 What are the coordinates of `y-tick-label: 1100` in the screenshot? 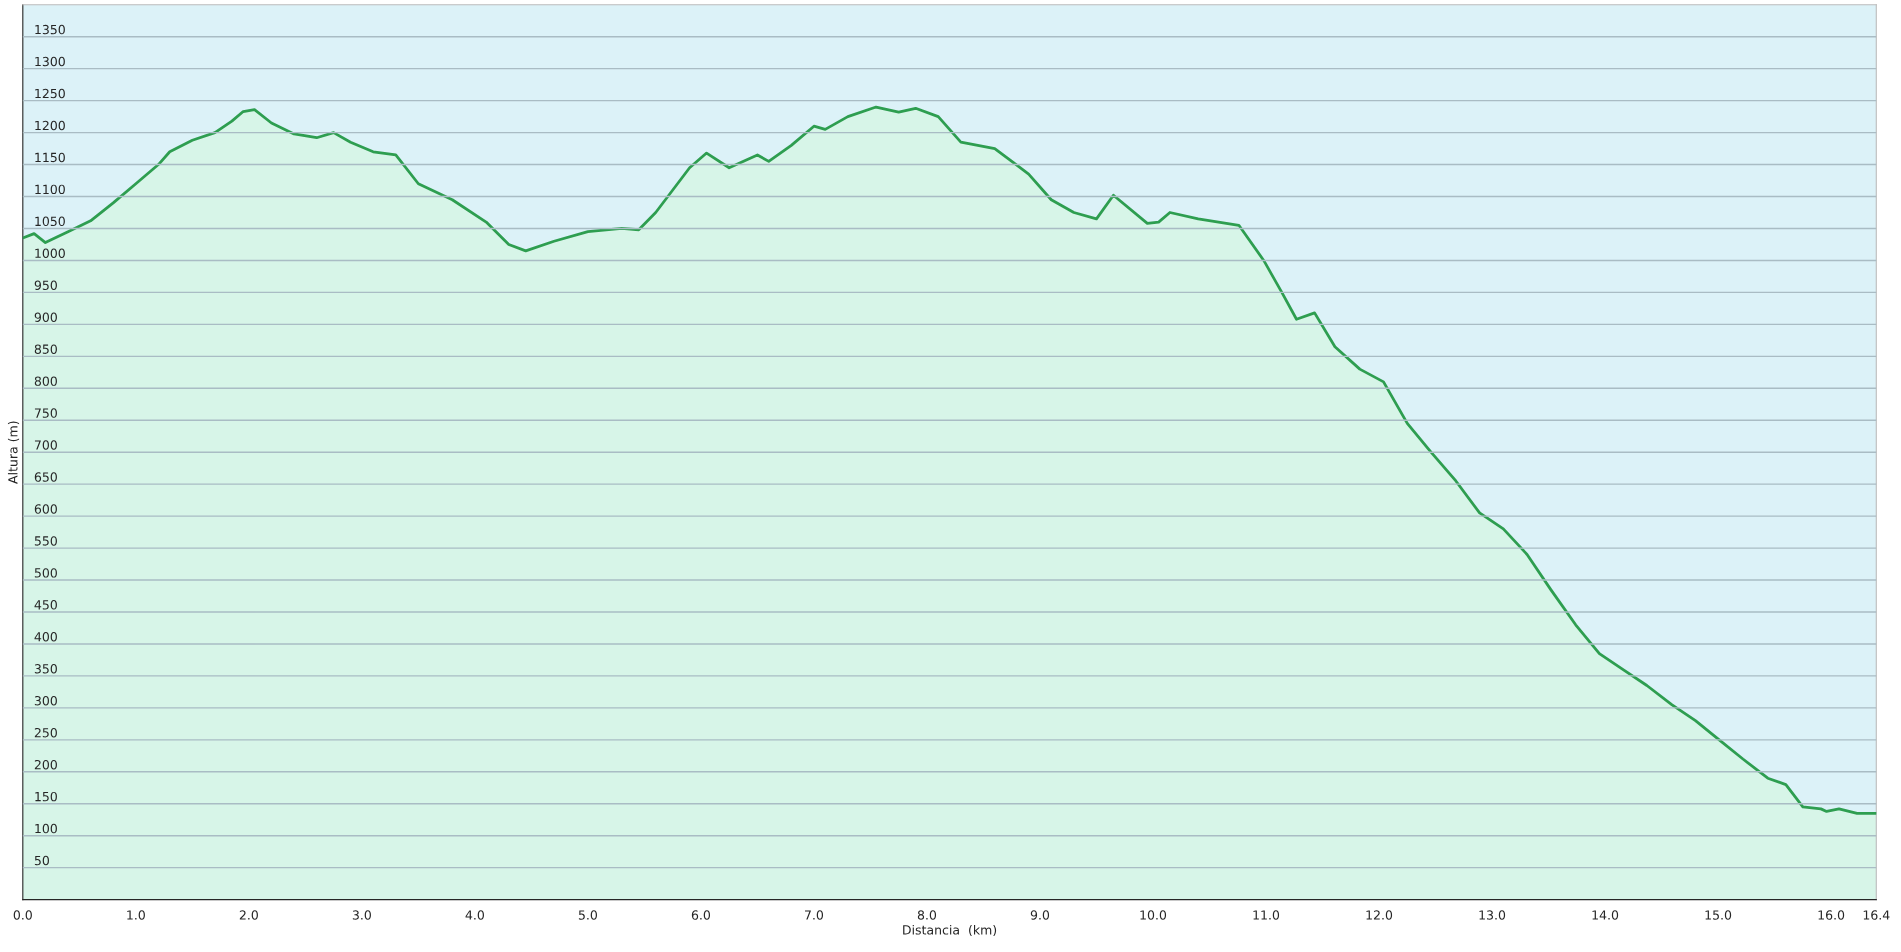 It's located at (50, 189).